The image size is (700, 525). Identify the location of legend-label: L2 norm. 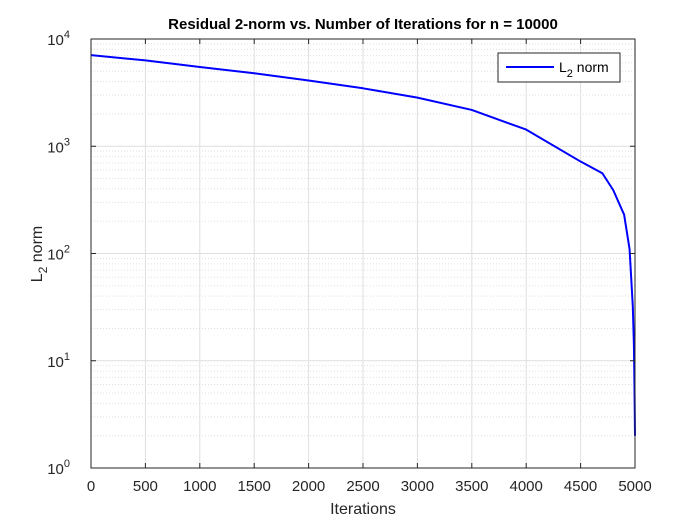
(584, 69).